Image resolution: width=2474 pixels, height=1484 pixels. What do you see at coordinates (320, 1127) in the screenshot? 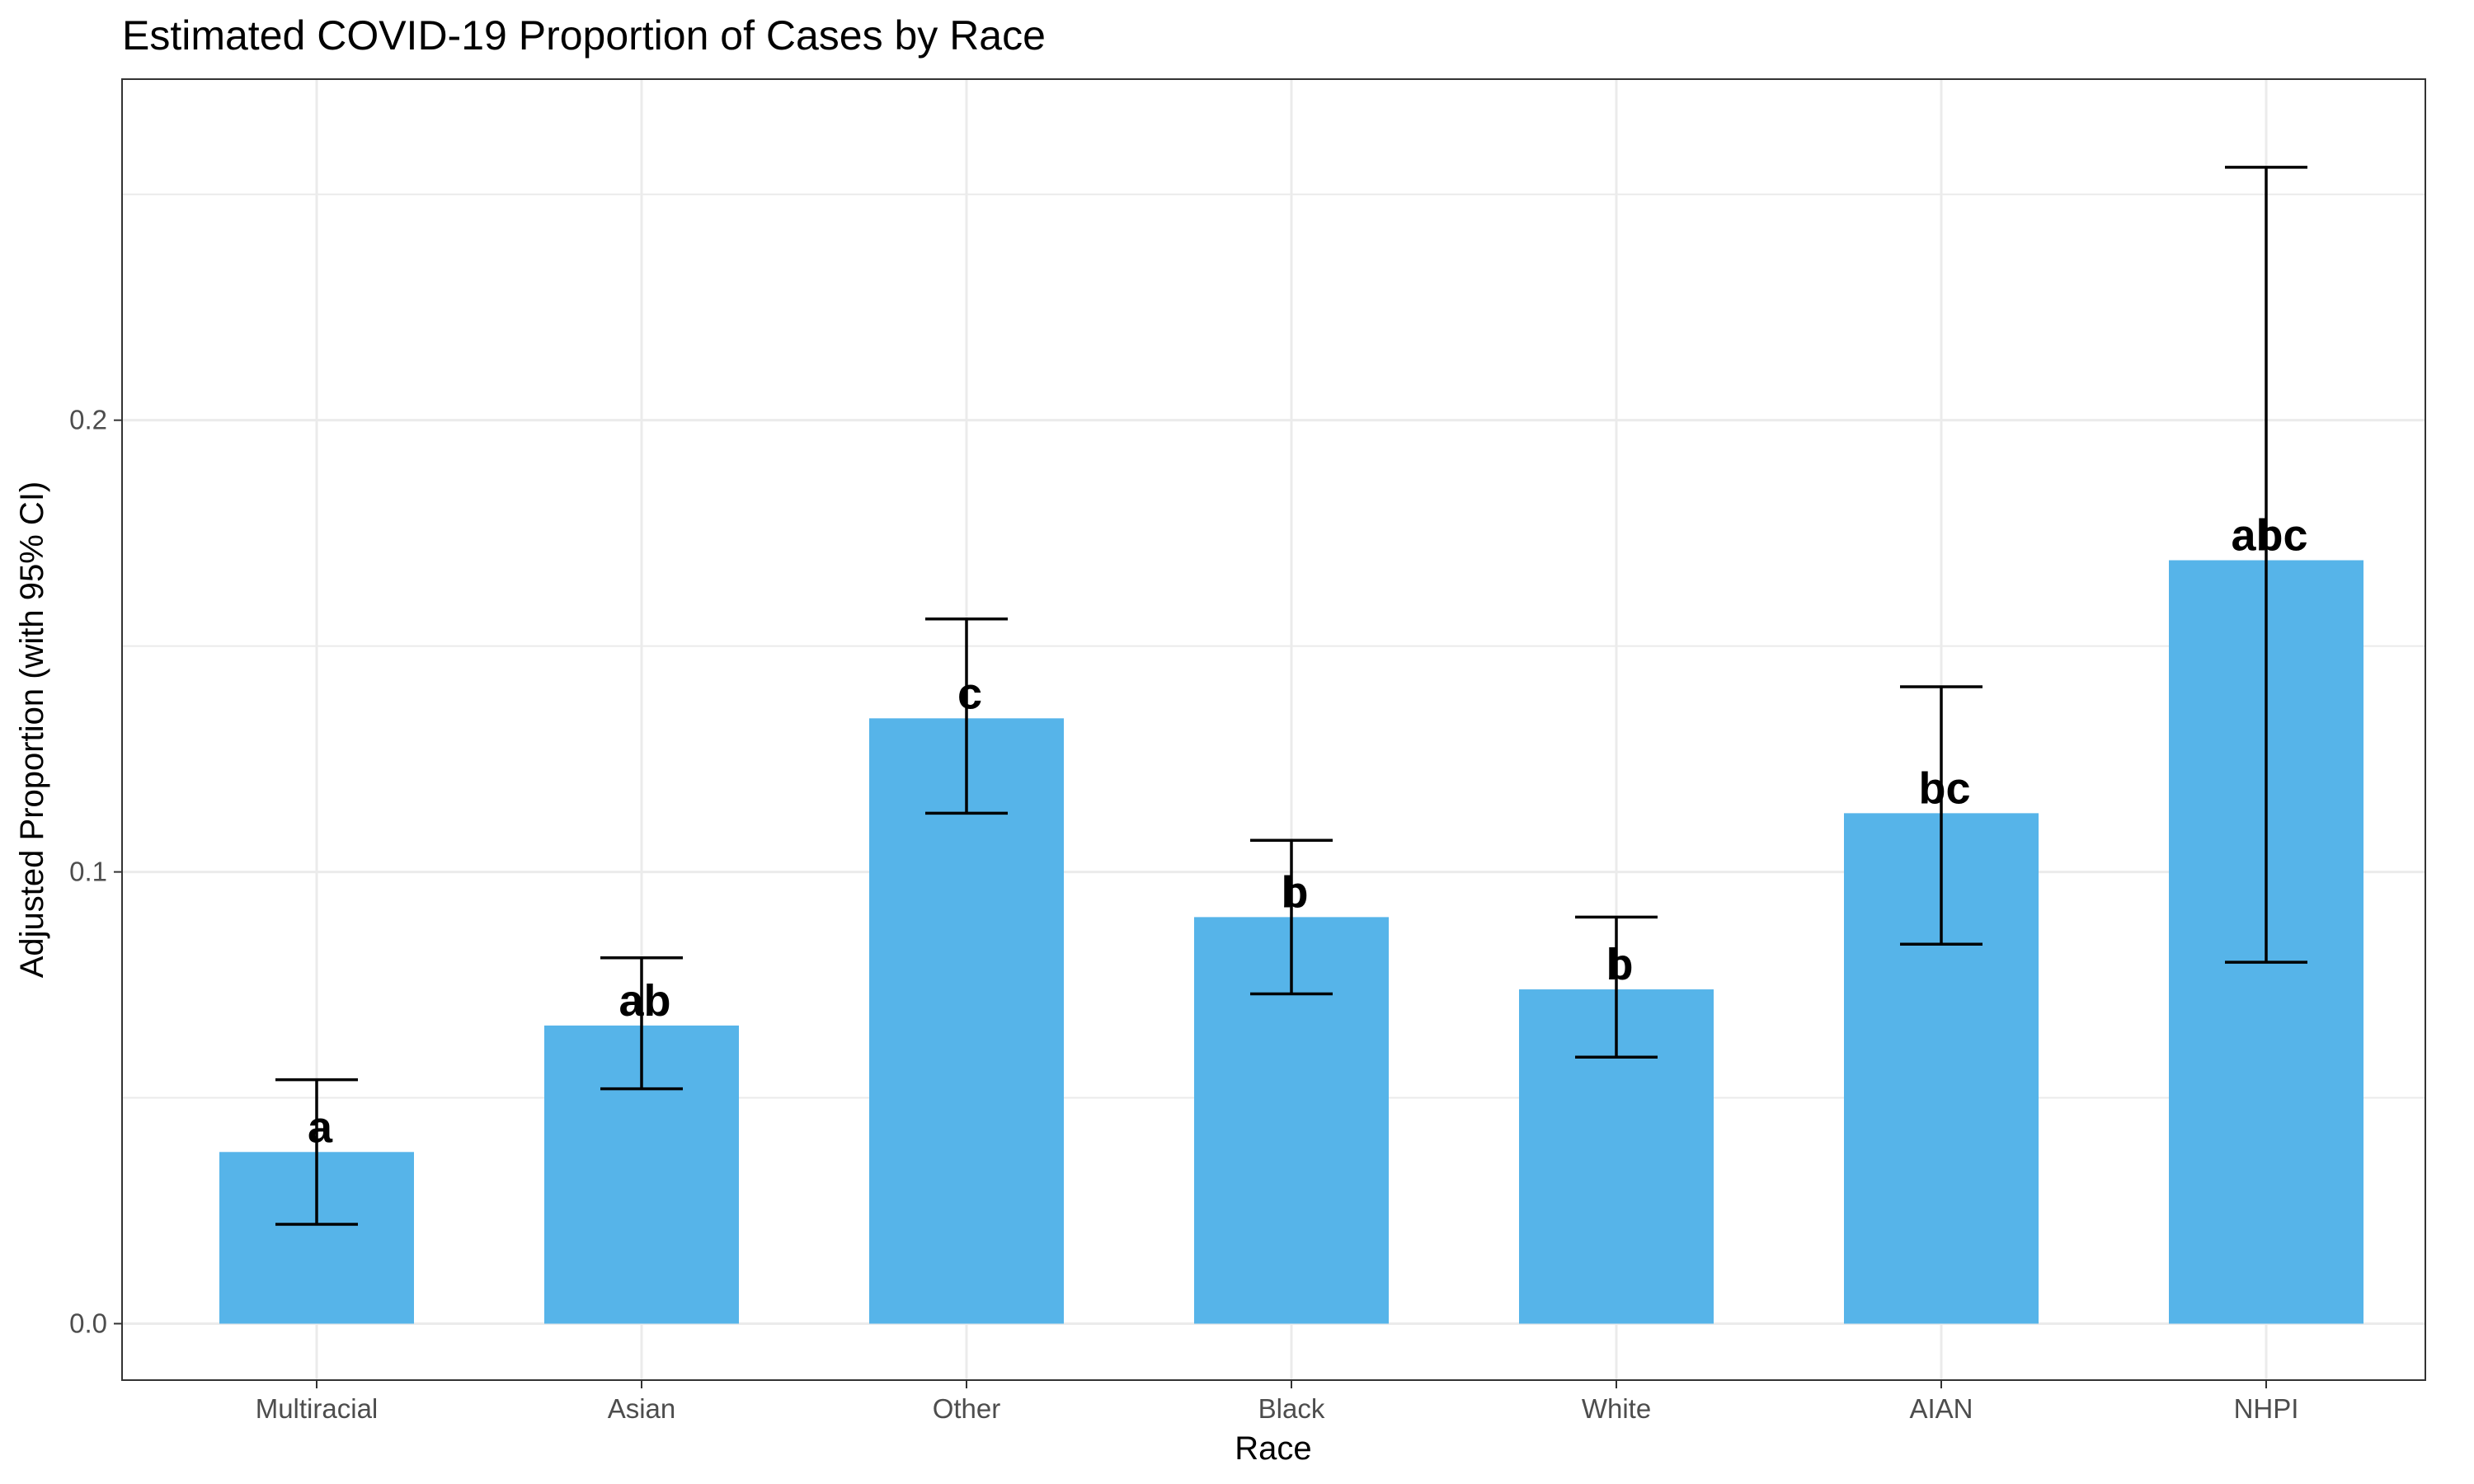
I see `group-letter-multiracial: a` at bounding box center [320, 1127].